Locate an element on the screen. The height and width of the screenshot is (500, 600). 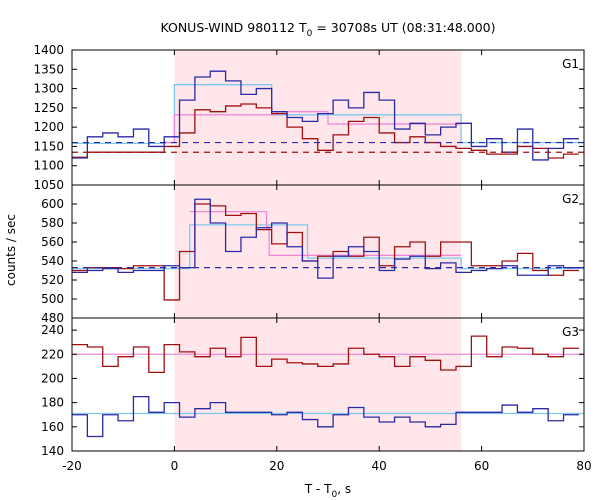
x-axis-label-rest: , s is located at coordinates (344, 489).